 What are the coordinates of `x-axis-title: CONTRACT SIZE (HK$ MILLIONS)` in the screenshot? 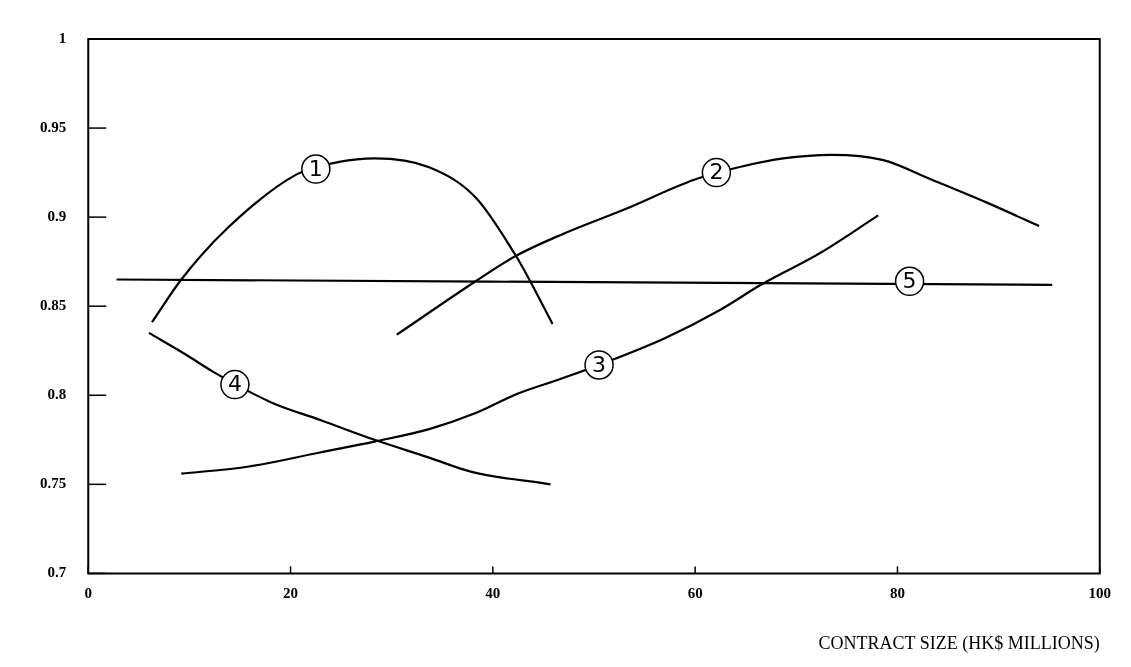 It's located at (959, 643).